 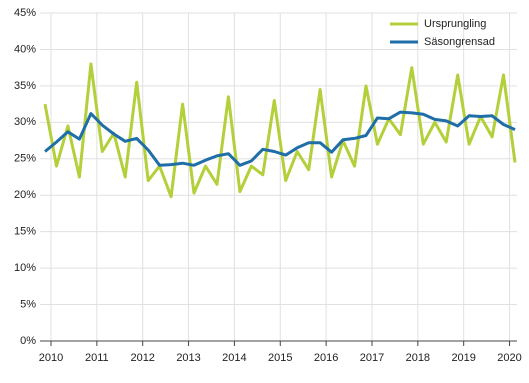 What do you see at coordinates (25, 195) in the screenshot?
I see `y-tick-label: 20%` at bounding box center [25, 195].